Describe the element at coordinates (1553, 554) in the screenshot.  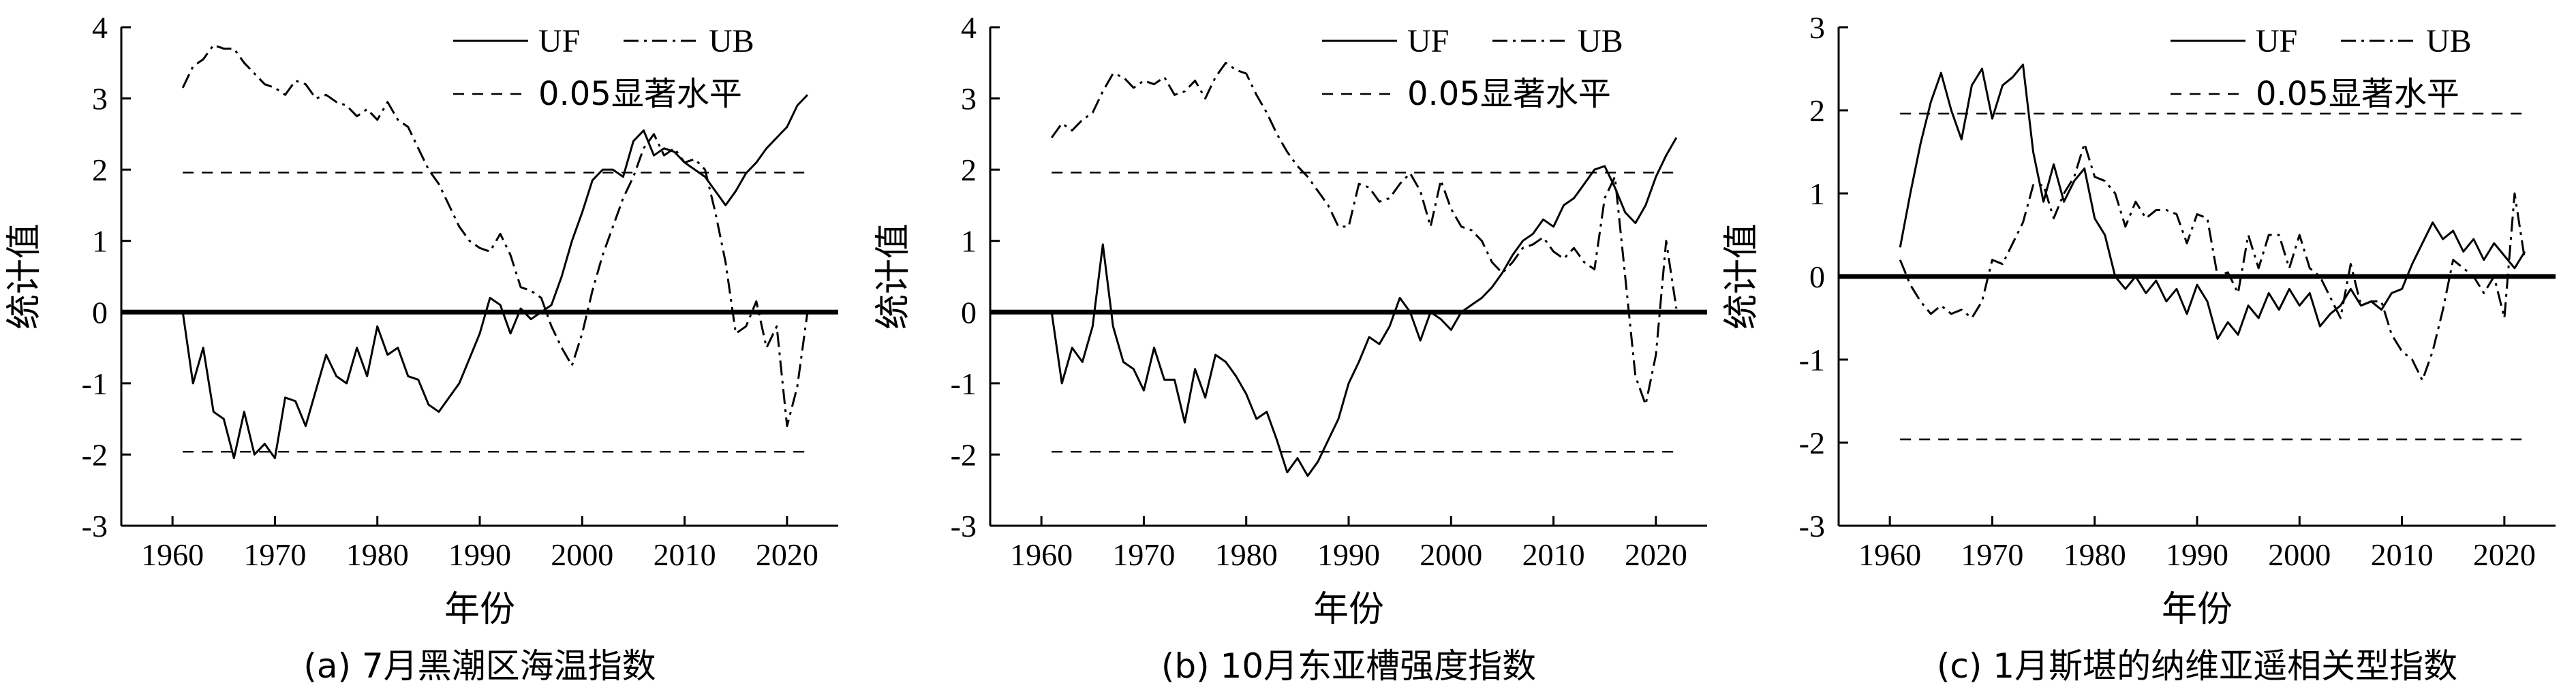
I see `chart-b-x-tick-label: 2010` at that location.